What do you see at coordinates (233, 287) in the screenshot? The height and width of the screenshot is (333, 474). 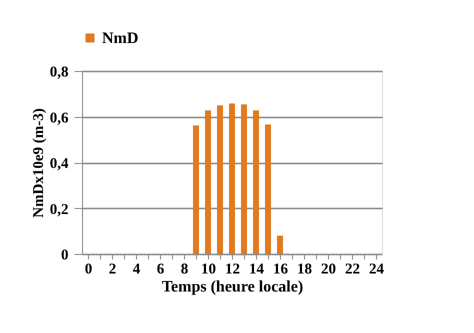 I see `x-axis-title: Temps (heure locale)` at bounding box center [233, 287].